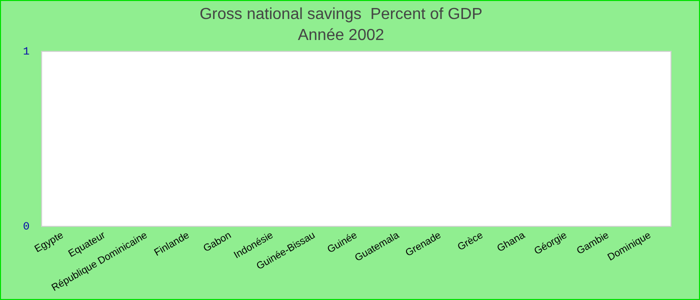  I want to click on y-tick-label: 0, so click(26, 227).